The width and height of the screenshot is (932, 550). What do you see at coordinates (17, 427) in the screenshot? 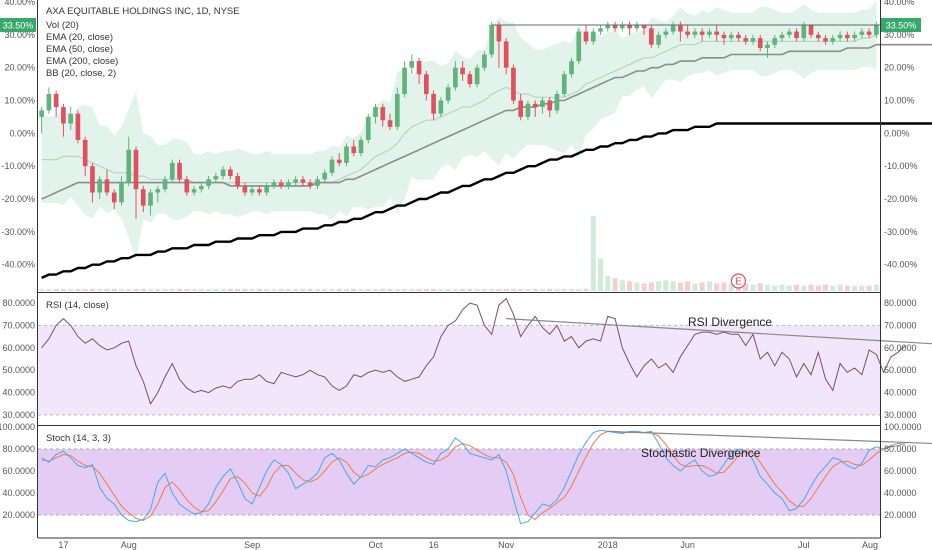
I see `stoch-tick-left: 100.0000` at bounding box center [17, 427].